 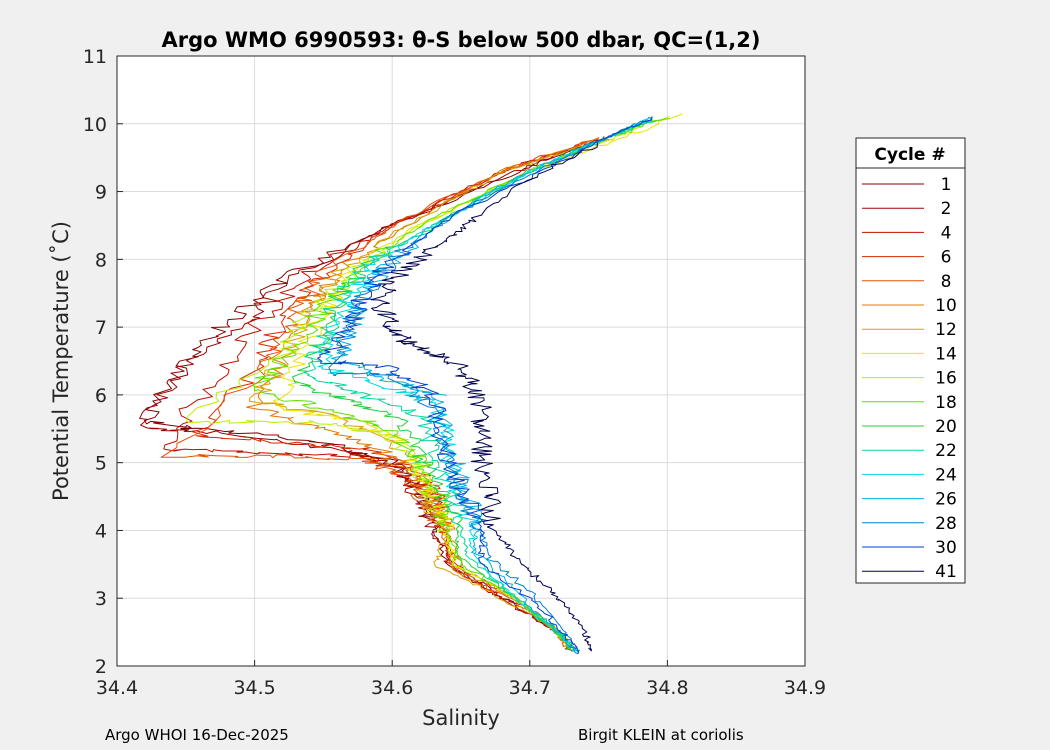 I want to click on y-tick-label: 8, so click(x=101, y=260).